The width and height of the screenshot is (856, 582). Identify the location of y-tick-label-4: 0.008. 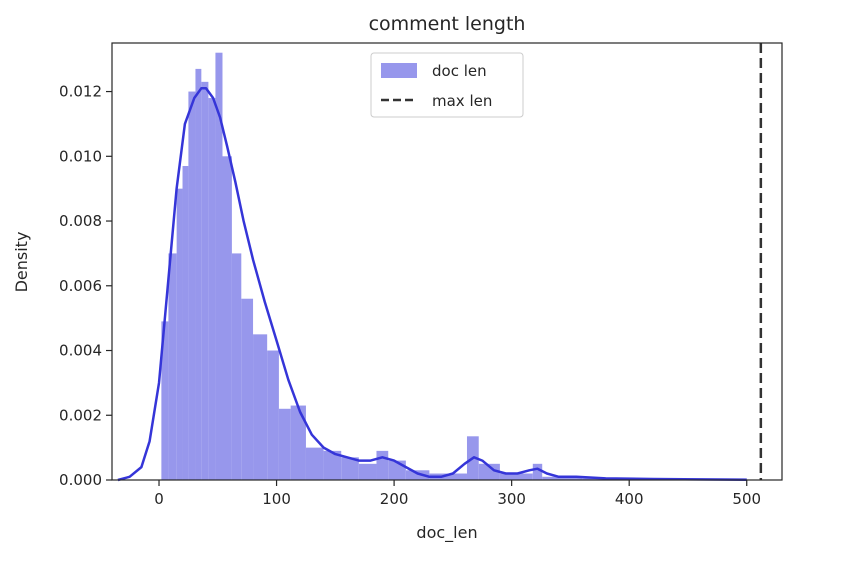
(80, 221).